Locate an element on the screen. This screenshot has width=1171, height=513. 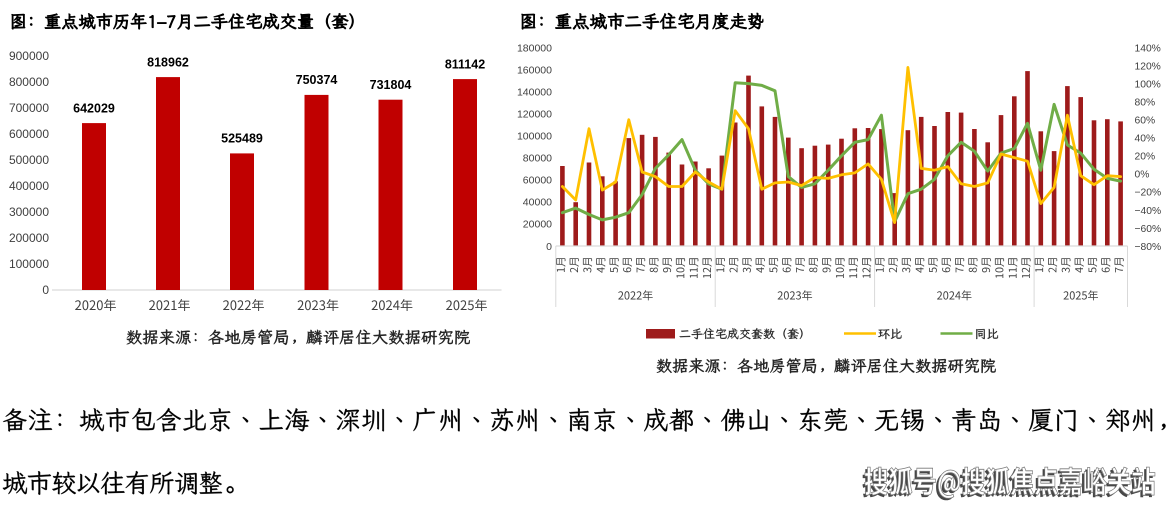
svg-text: −60% is located at coordinates (1148, 229).